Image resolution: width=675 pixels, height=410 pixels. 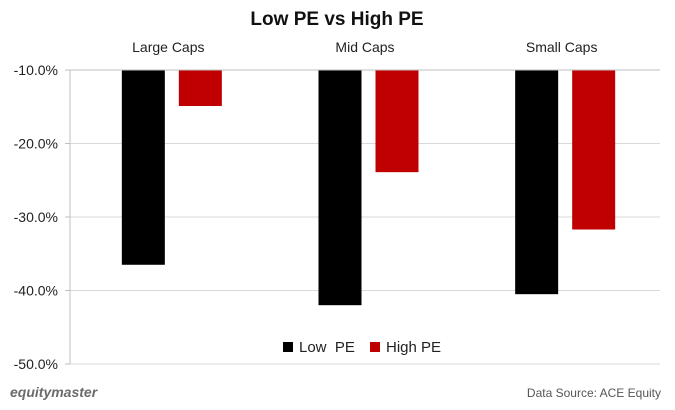 What do you see at coordinates (336, 19) in the screenshot?
I see `chart-title: Low PE vs High PE` at bounding box center [336, 19].